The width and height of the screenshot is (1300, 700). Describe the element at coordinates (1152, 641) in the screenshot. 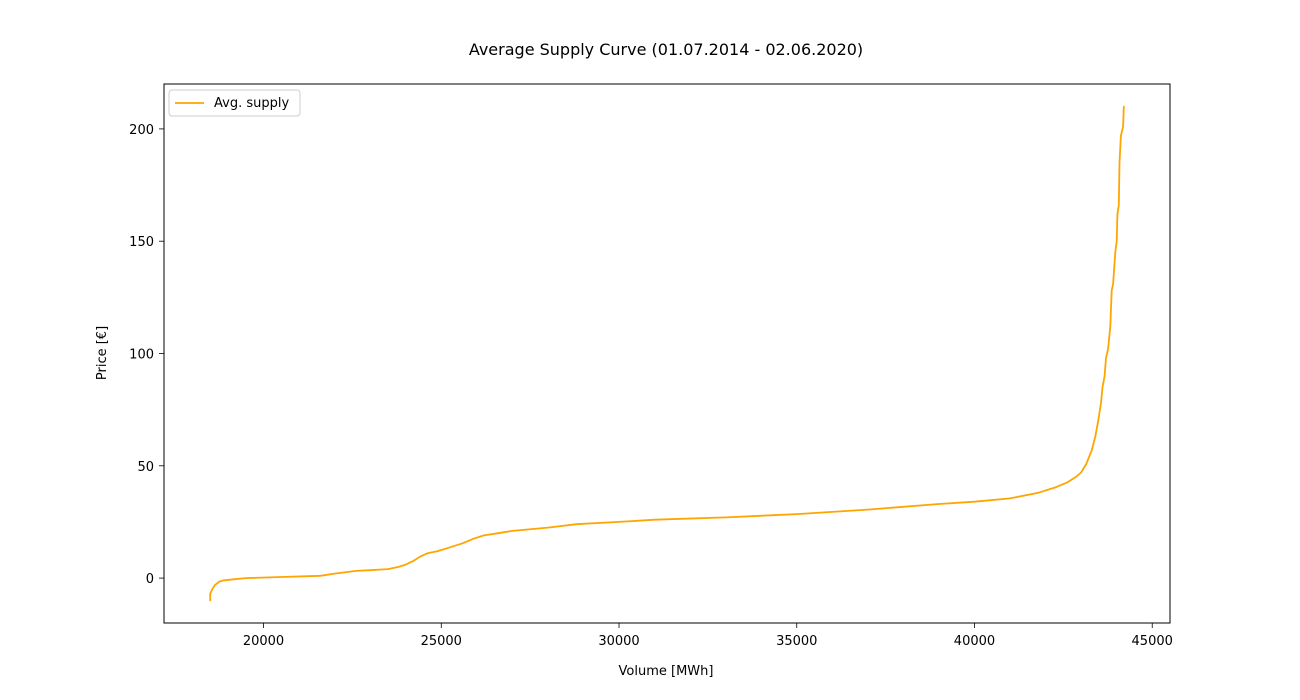

I see `x-tick-label: 45000` at that location.